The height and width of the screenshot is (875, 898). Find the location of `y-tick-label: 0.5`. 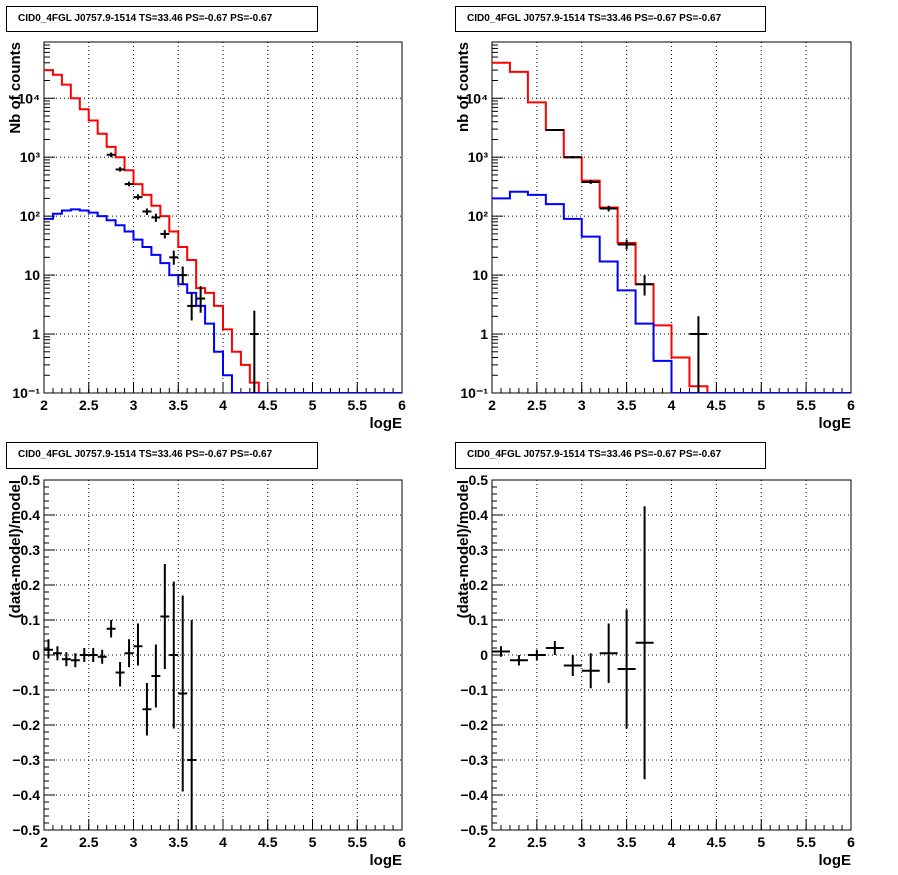

y-tick-label: 0.5 is located at coordinates (479, 480).